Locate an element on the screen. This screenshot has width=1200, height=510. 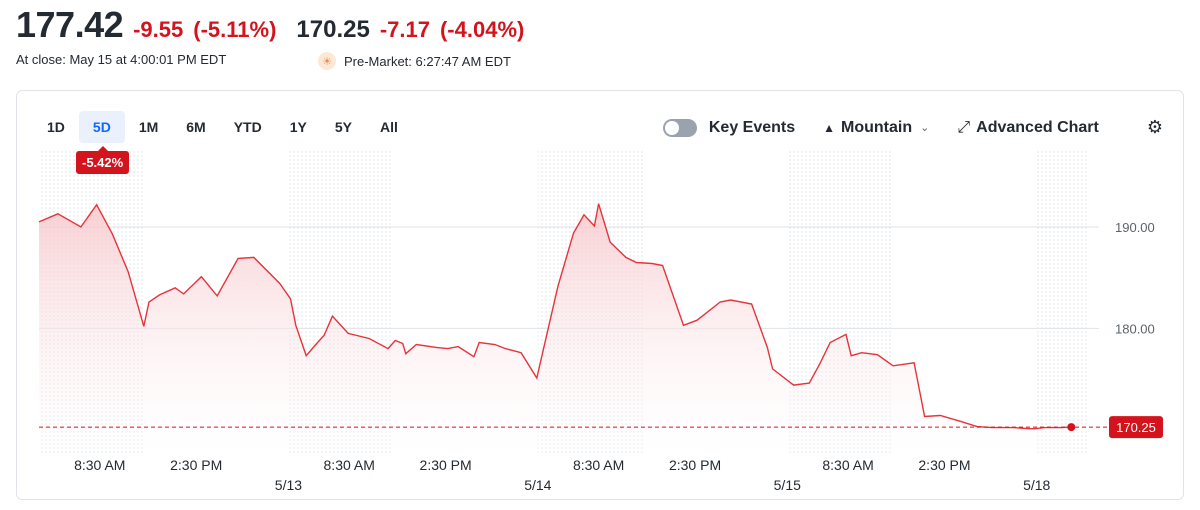
range-button-1d: 1D is located at coordinates (56, 127).